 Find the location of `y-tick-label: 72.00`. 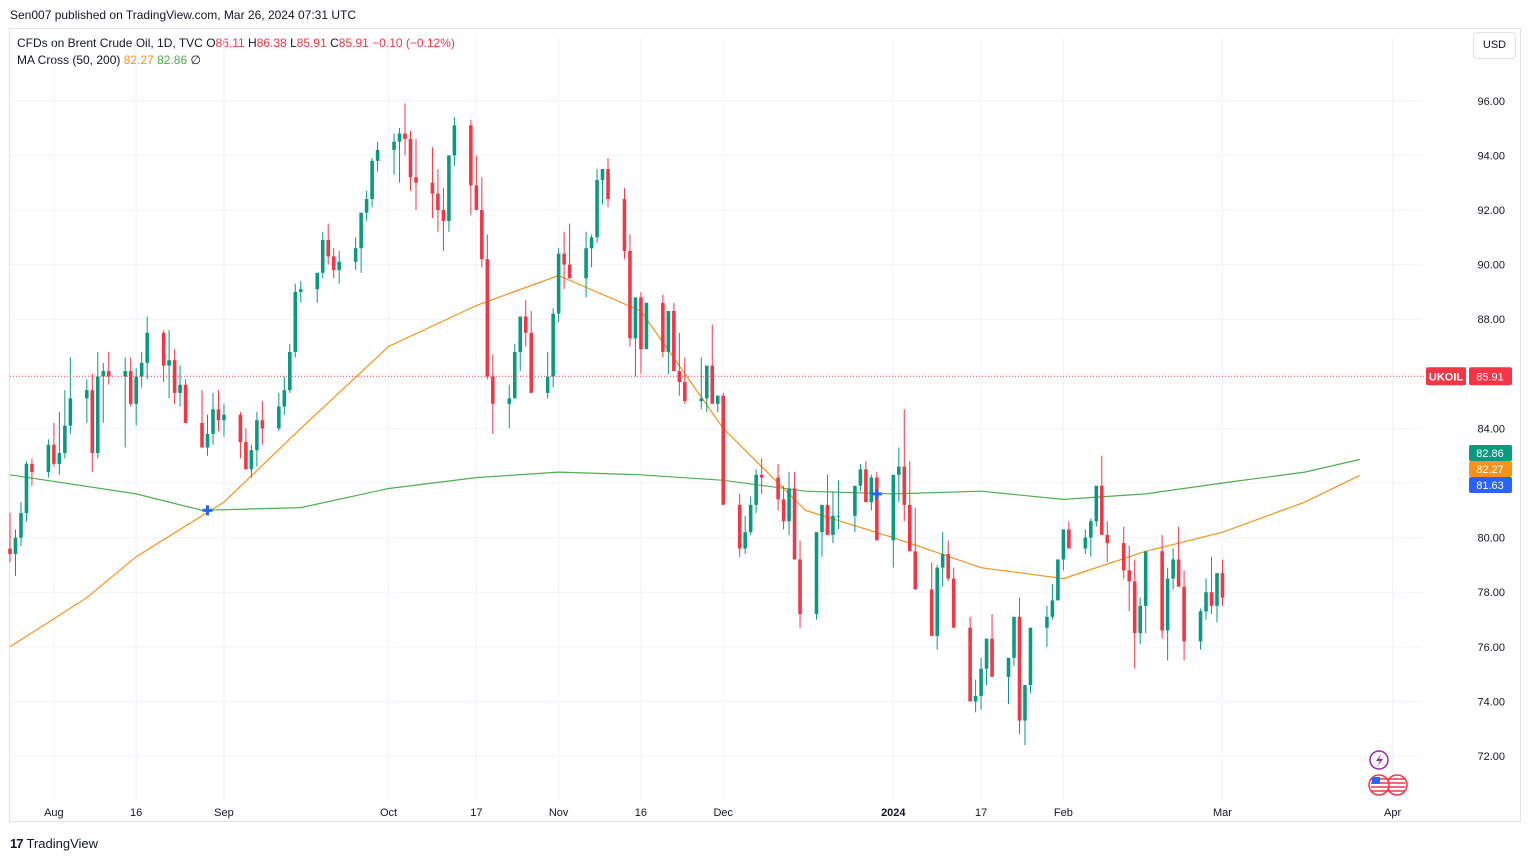

y-tick-label: 72.00 is located at coordinates (1491, 757).